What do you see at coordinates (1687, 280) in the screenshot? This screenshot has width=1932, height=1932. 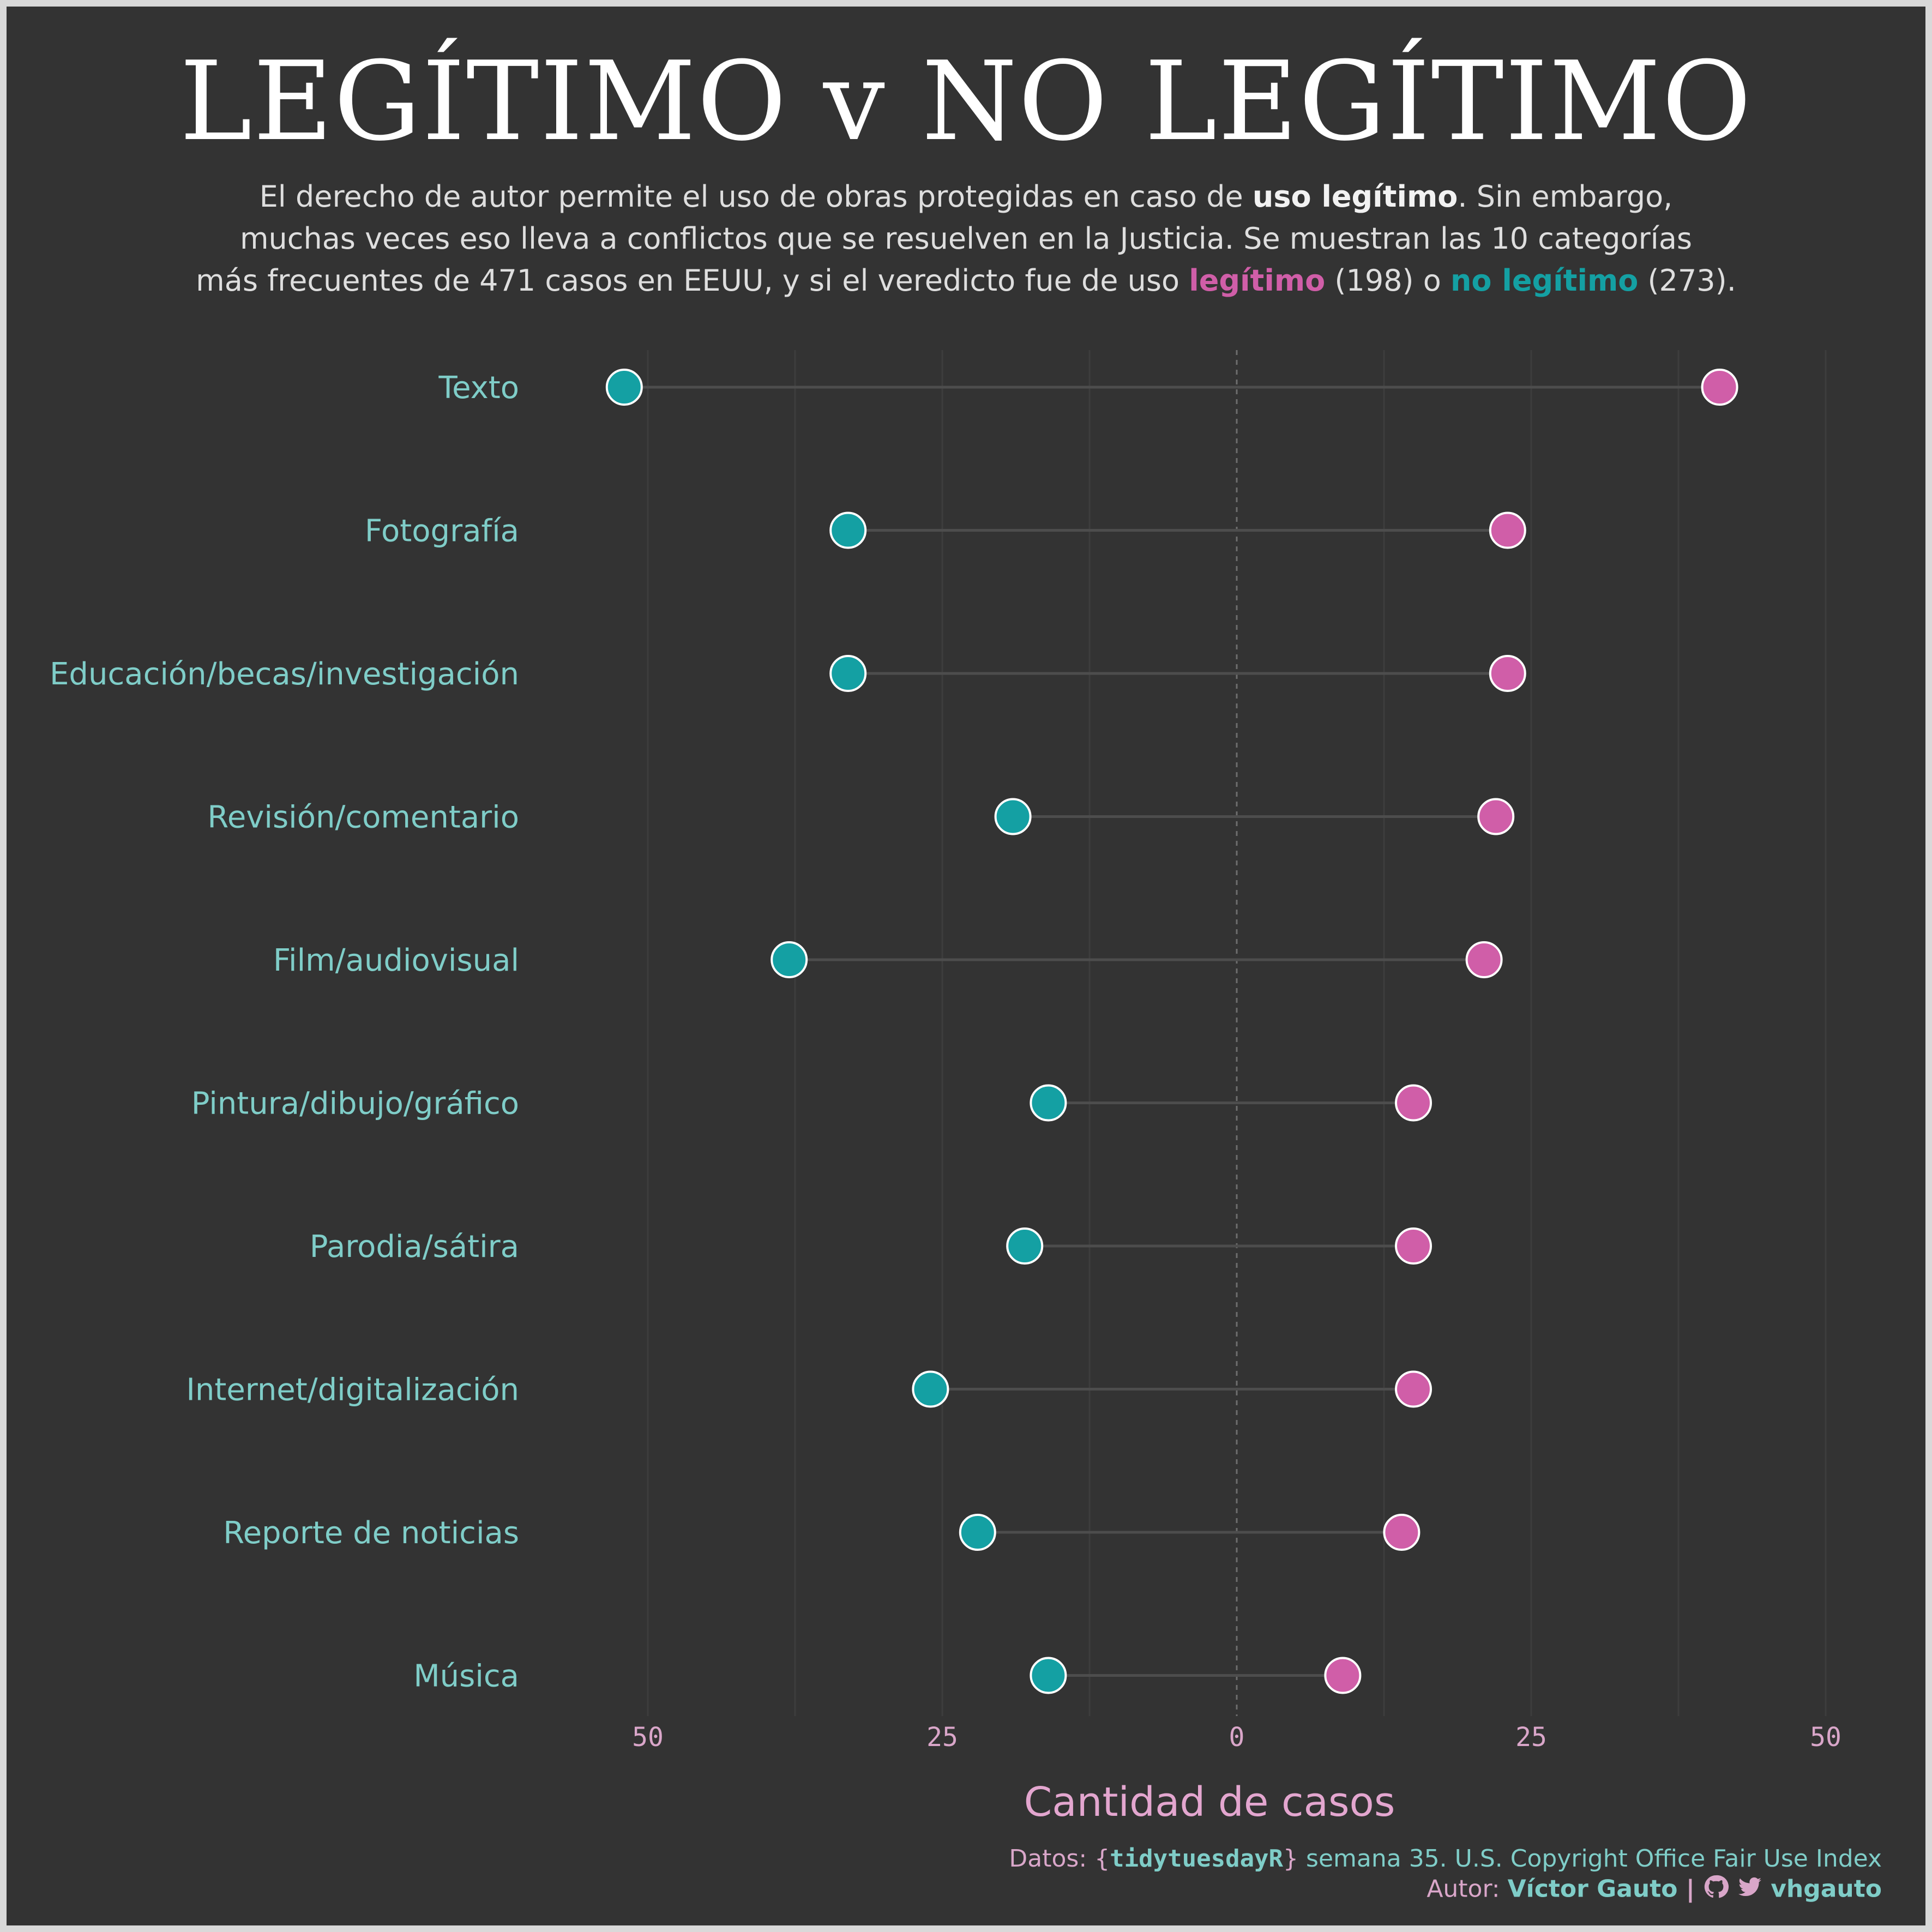 I see `subtitle-text: (273).` at bounding box center [1687, 280].